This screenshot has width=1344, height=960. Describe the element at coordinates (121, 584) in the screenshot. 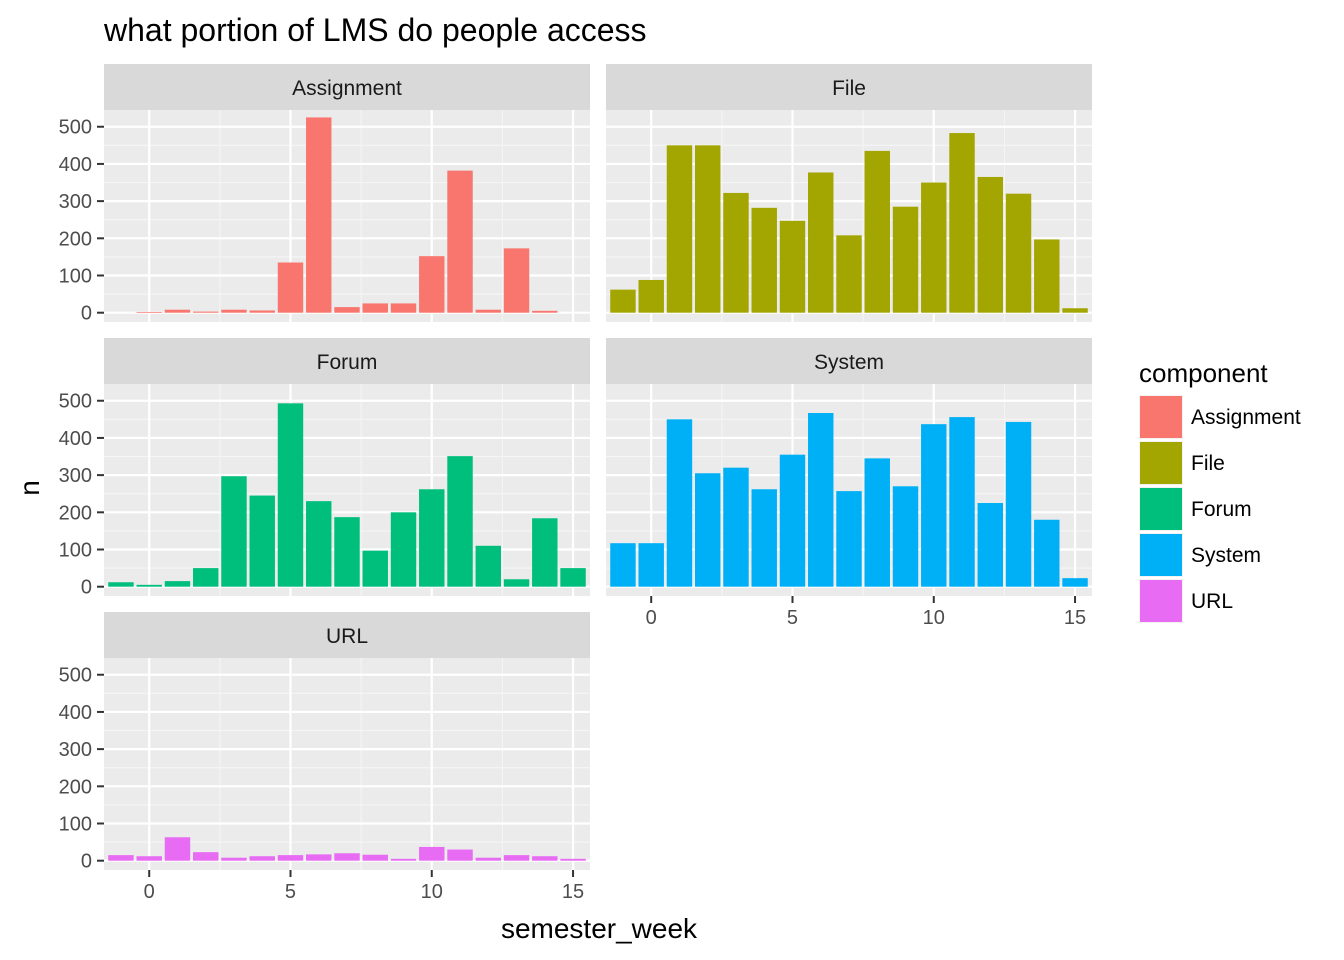

I see `bar-forum-week--1` at that location.